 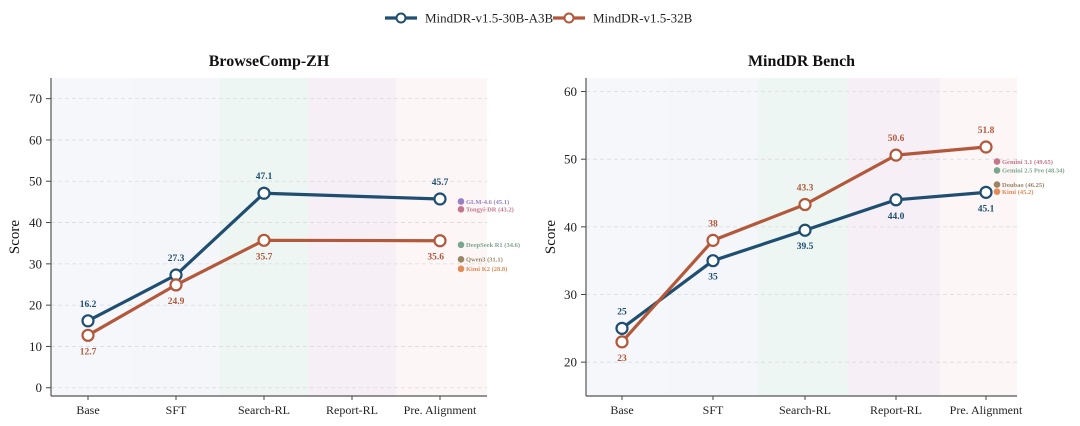 I want to click on reference-label-glm-4-6: GLM-4.6 (45.1), so click(x=487, y=202).